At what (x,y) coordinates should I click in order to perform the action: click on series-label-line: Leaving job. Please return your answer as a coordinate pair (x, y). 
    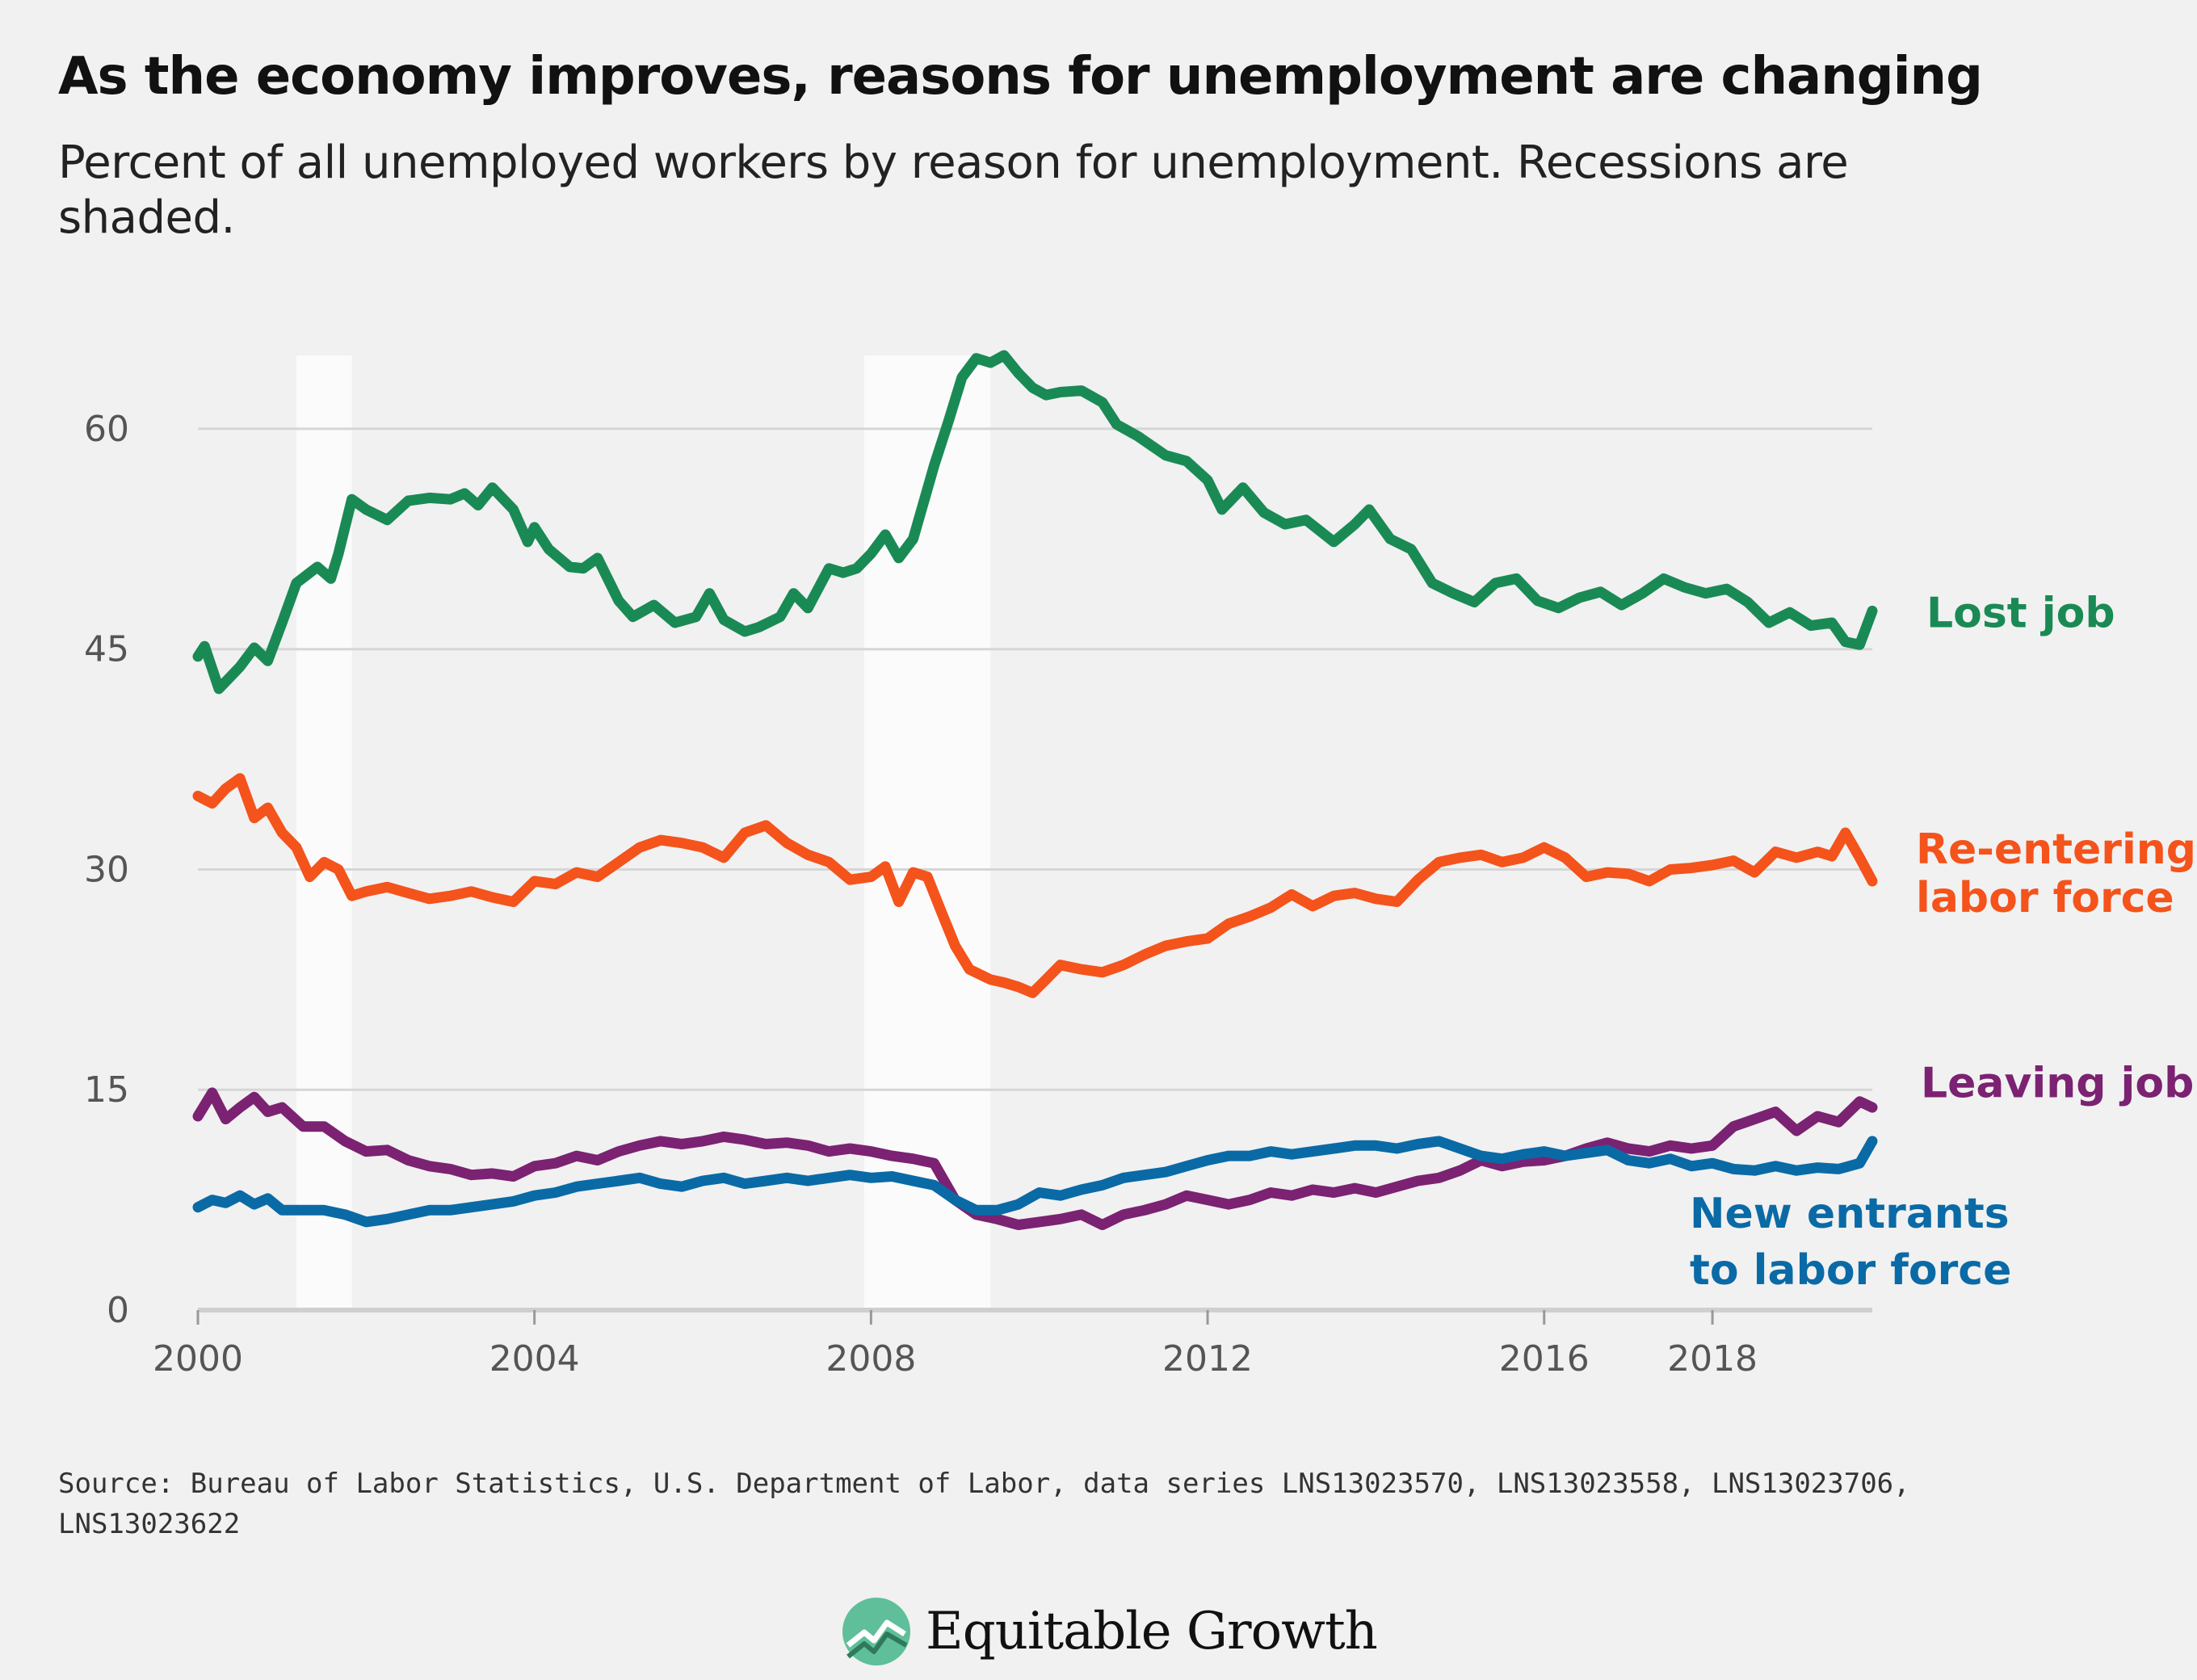
    Looking at the image, I should click on (2058, 1083).